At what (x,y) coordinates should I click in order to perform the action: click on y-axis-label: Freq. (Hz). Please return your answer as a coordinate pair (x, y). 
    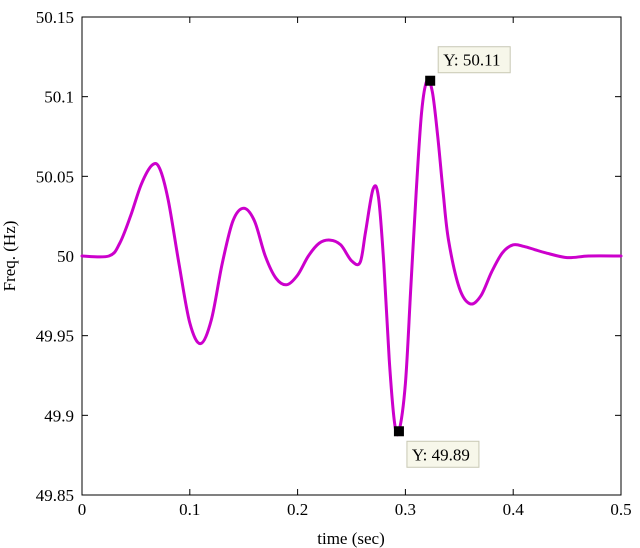
    Looking at the image, I should click on (9, 256).